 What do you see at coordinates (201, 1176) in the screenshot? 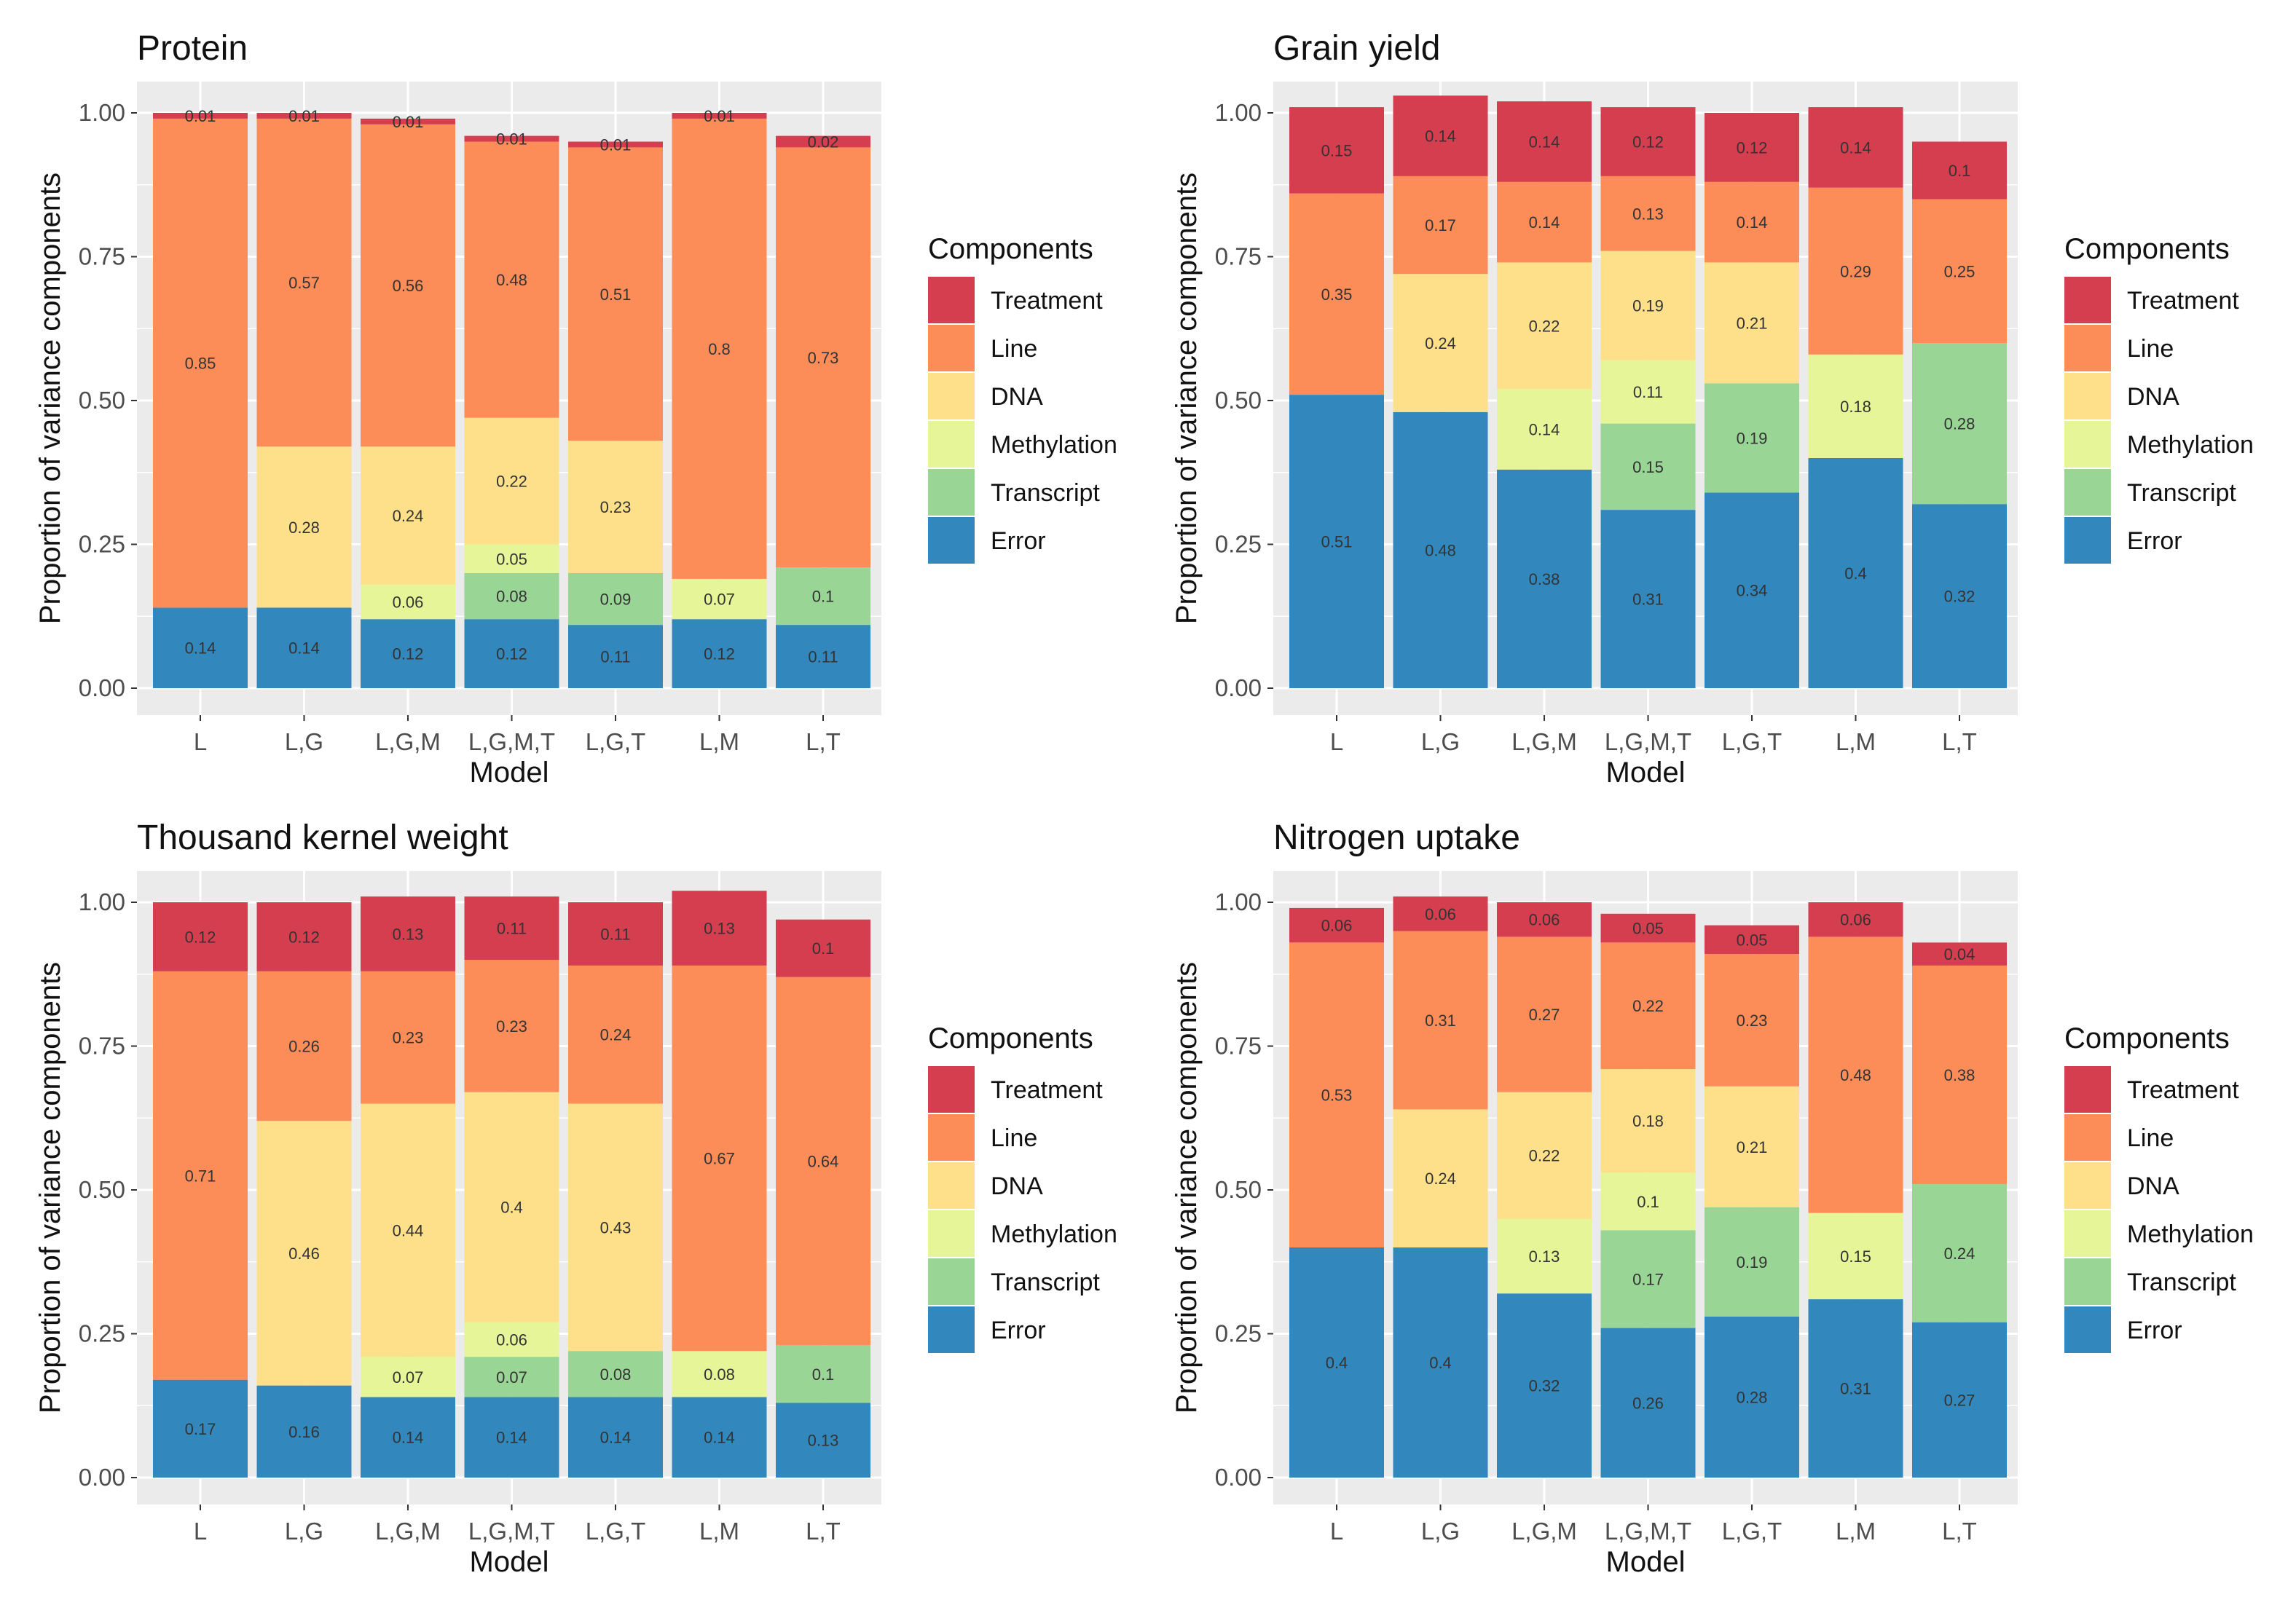
I see `bar-value-label: 0.71` at bounding box center [201, 1176].